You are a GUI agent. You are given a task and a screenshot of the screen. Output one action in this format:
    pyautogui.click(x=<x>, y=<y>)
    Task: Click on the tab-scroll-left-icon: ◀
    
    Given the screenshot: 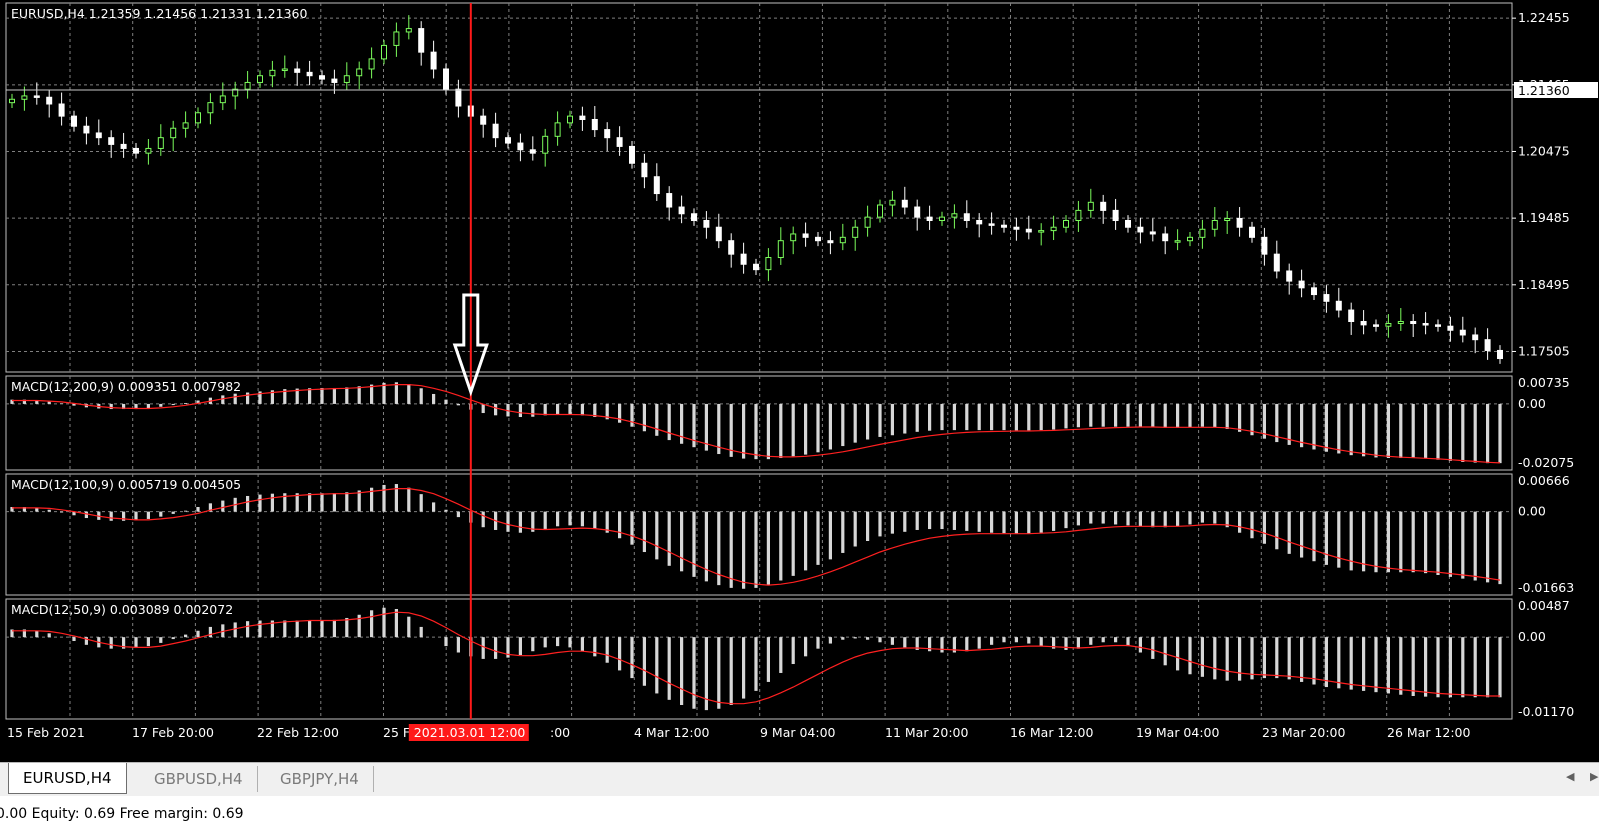 What is the action you would take?
    pyautogui.click(x=1570, y=776)
    